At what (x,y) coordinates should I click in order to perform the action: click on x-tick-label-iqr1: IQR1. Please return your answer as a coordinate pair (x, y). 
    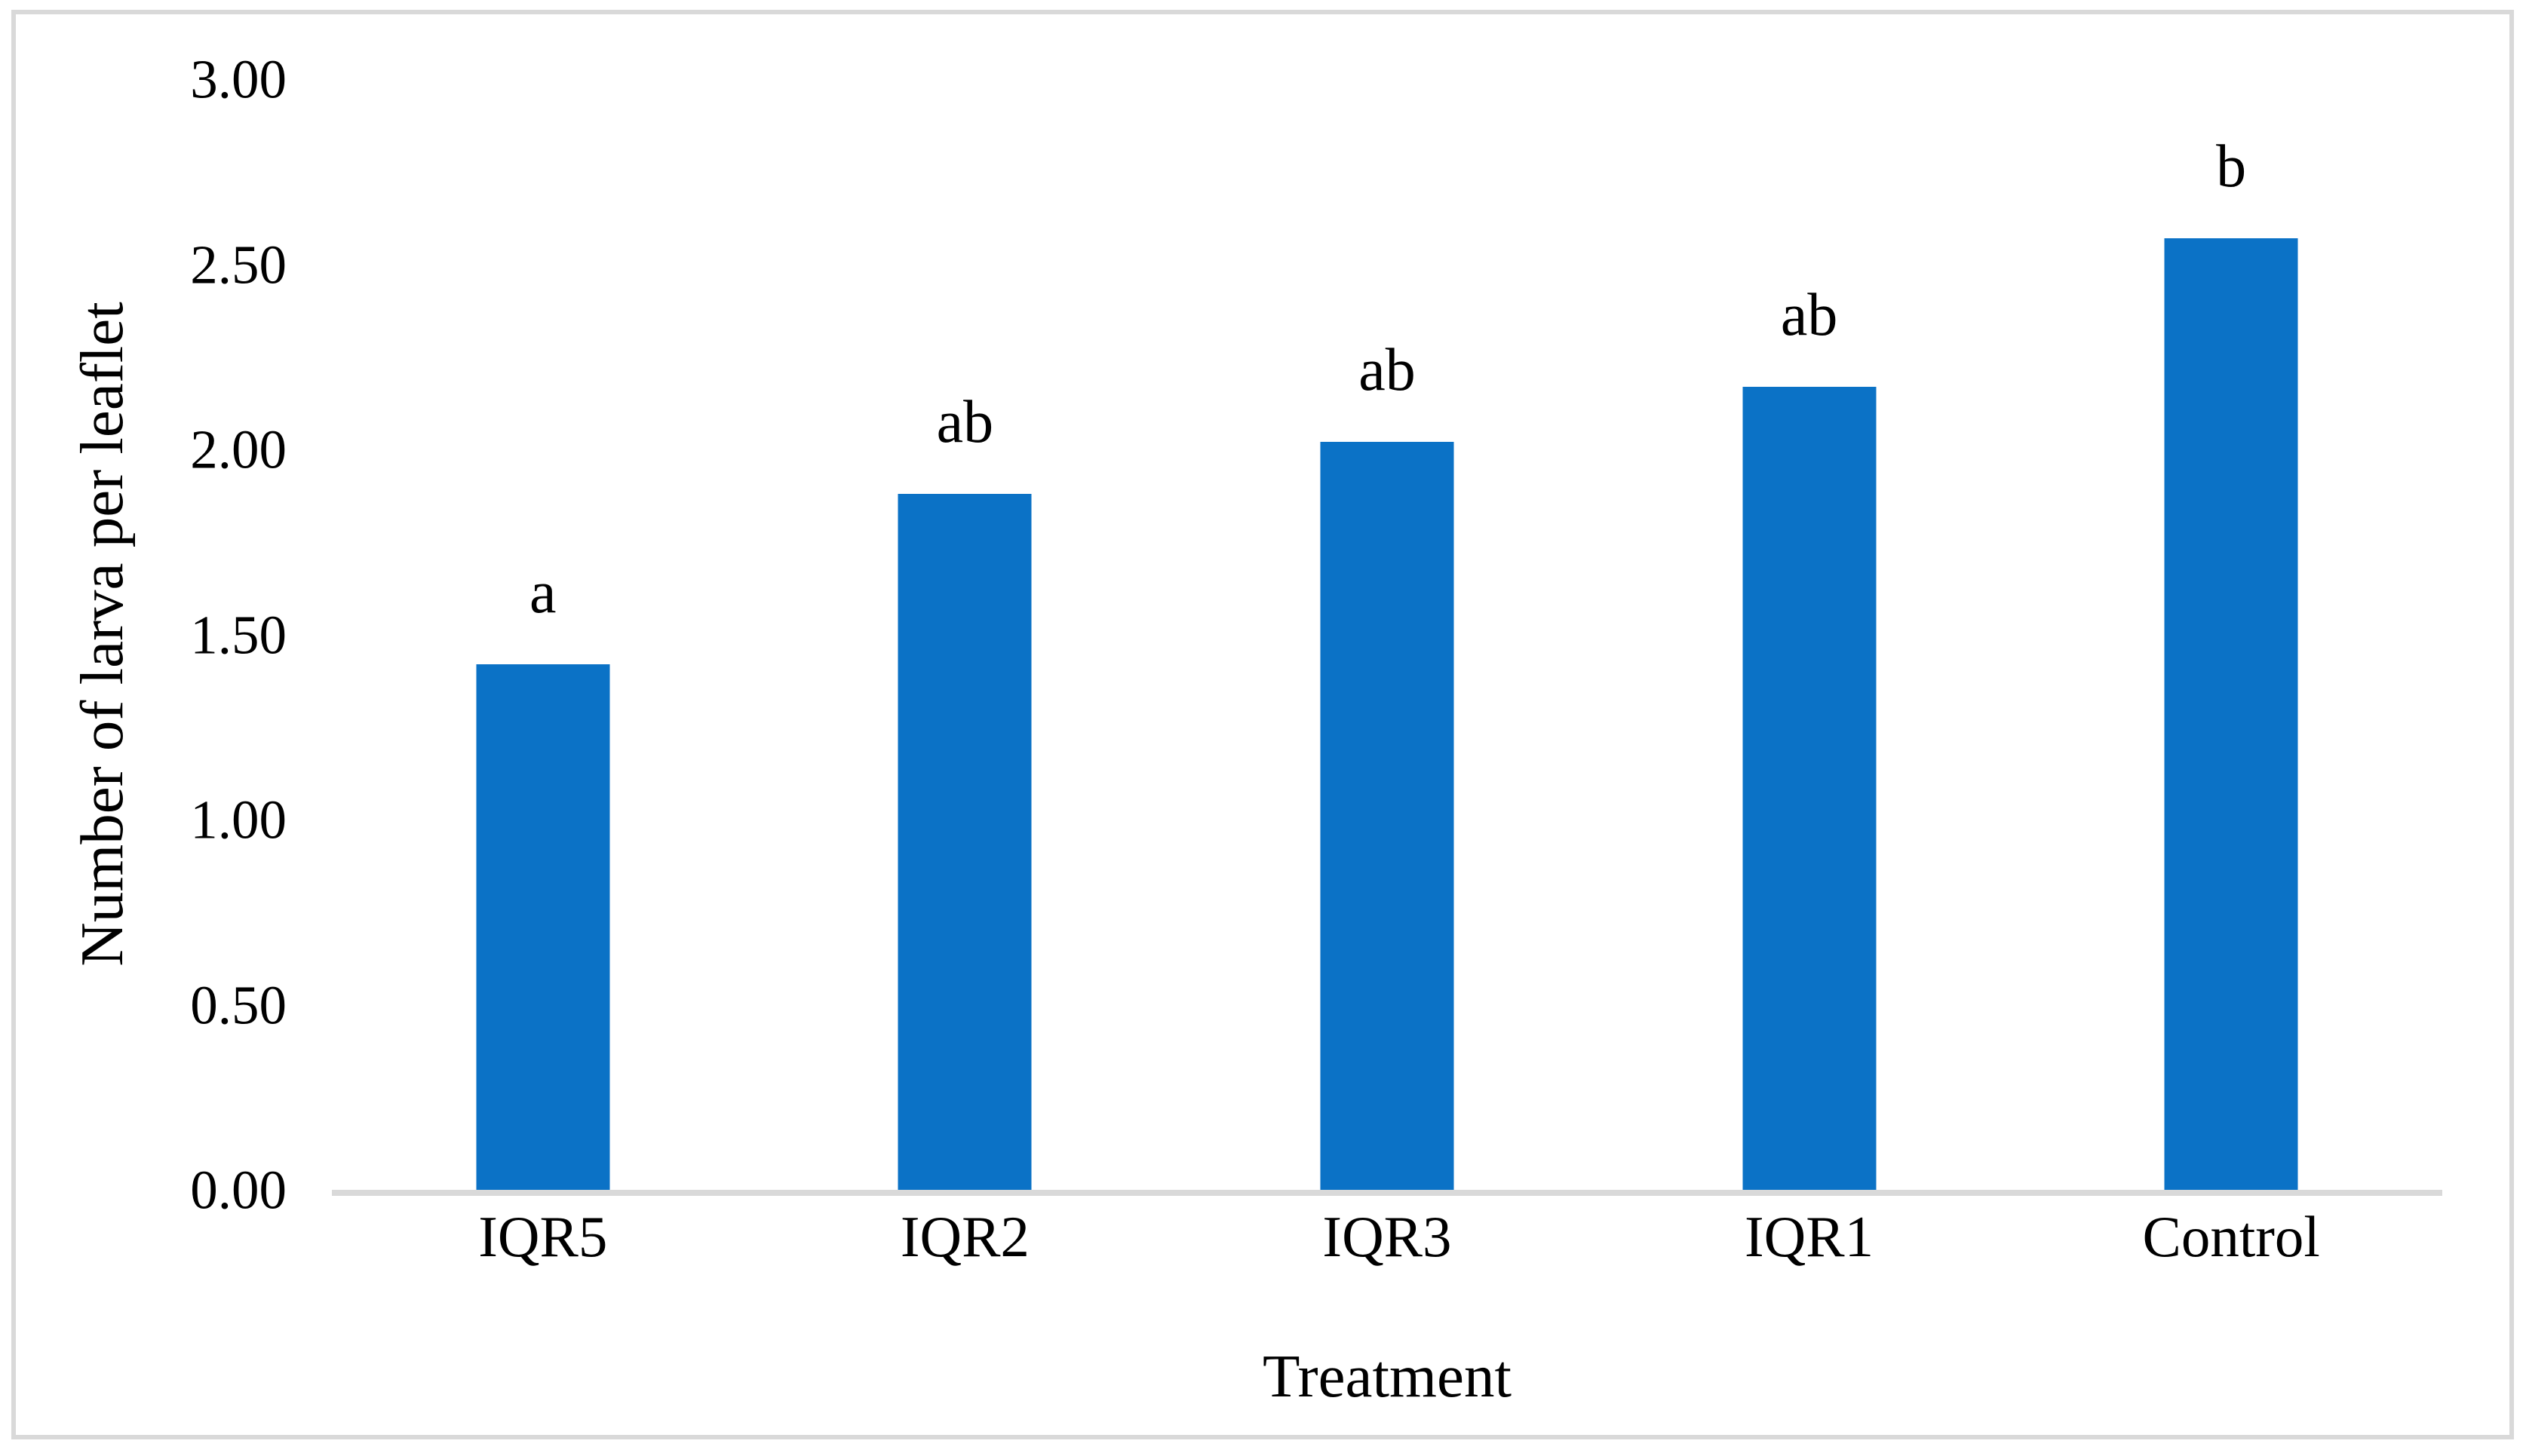
    Looking at the image, I should click on (1809, 1236).